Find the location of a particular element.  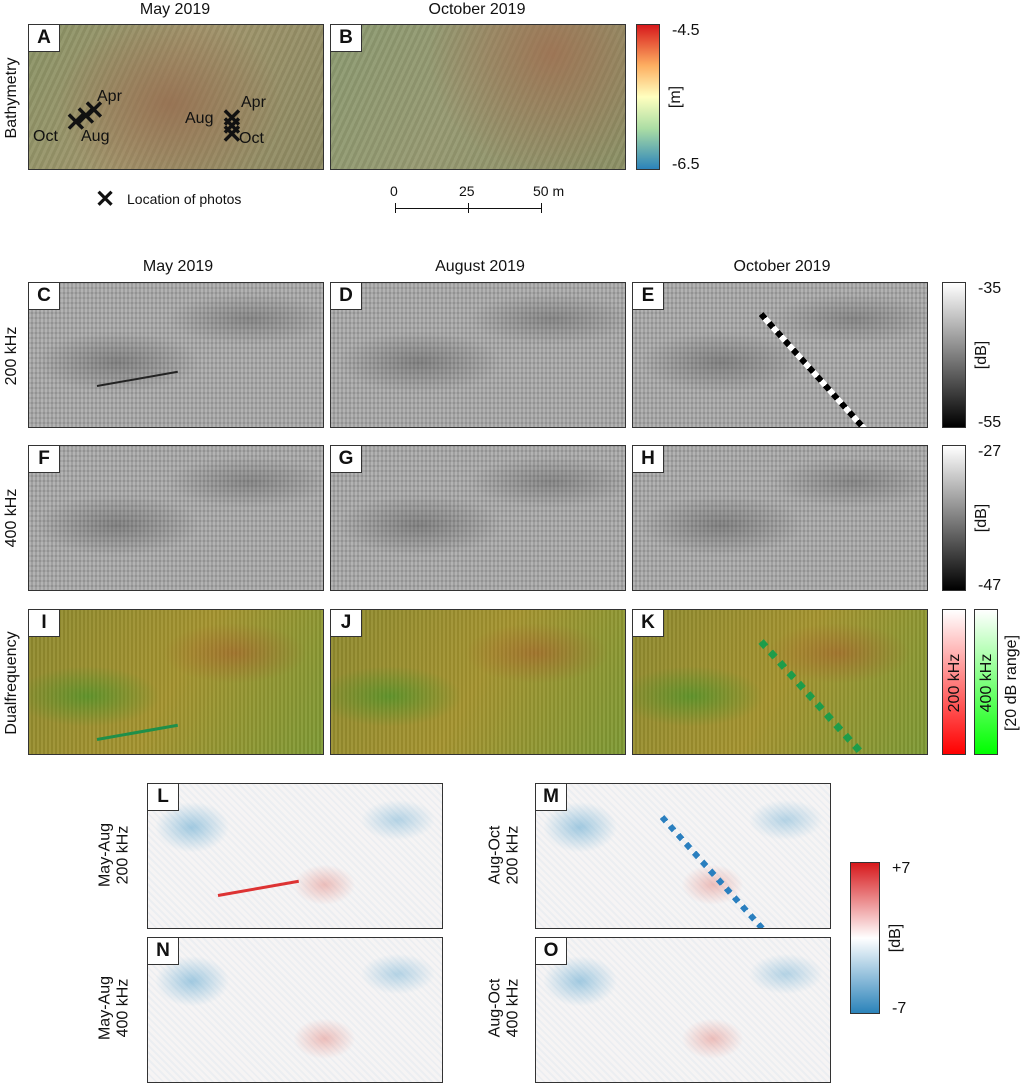

panel-h-400khz-oct: H is located at coordinates (780, 518).